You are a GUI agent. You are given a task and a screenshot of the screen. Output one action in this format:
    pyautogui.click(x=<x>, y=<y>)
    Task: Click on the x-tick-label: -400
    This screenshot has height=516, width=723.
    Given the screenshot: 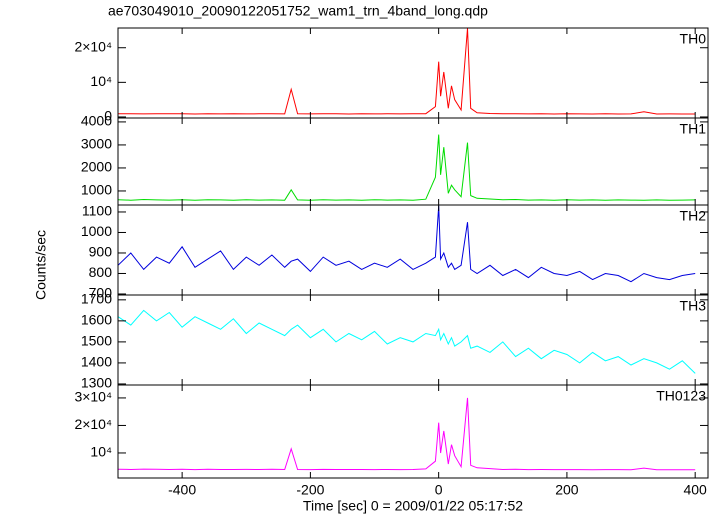 What is the action you would take?
    pyautogui.click(x=182, y=490)
    